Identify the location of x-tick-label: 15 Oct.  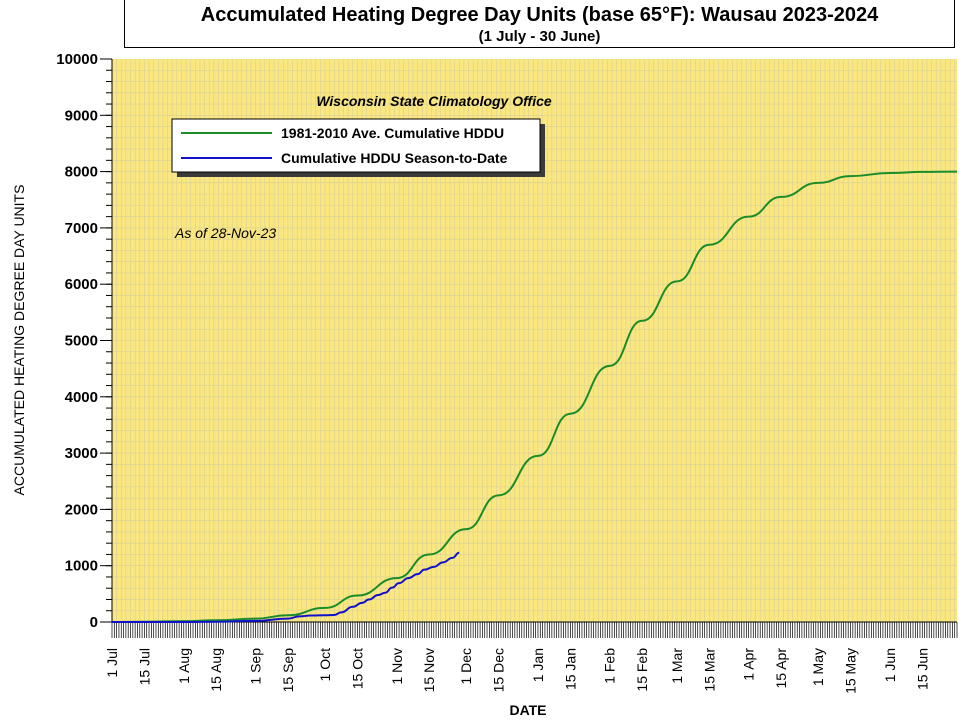
(357, 668).